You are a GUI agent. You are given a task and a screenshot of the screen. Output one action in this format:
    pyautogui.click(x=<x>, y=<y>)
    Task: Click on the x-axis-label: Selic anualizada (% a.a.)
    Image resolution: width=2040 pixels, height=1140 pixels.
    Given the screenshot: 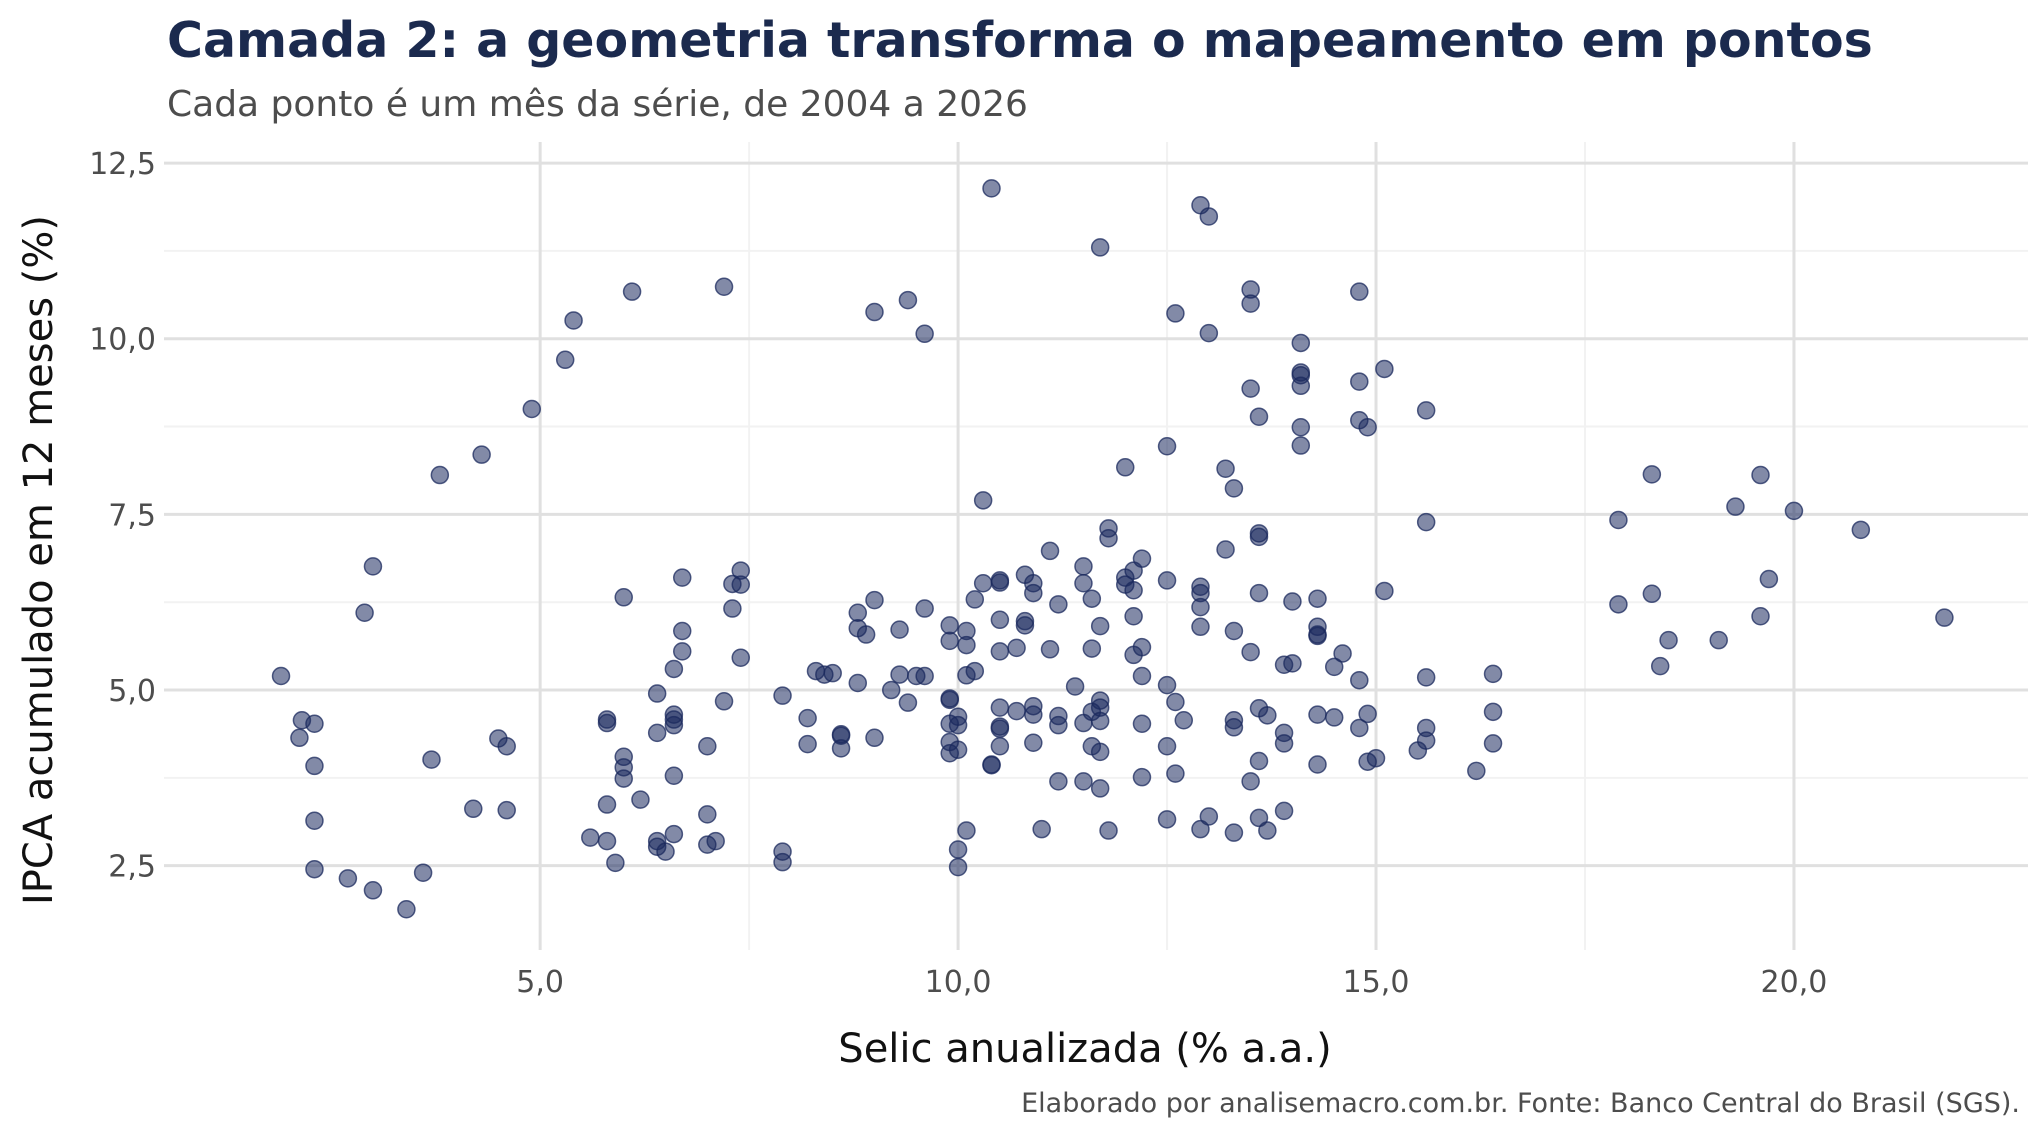 What is the action you would take?
    pyautogui.click(x=1084, y=1049)
    